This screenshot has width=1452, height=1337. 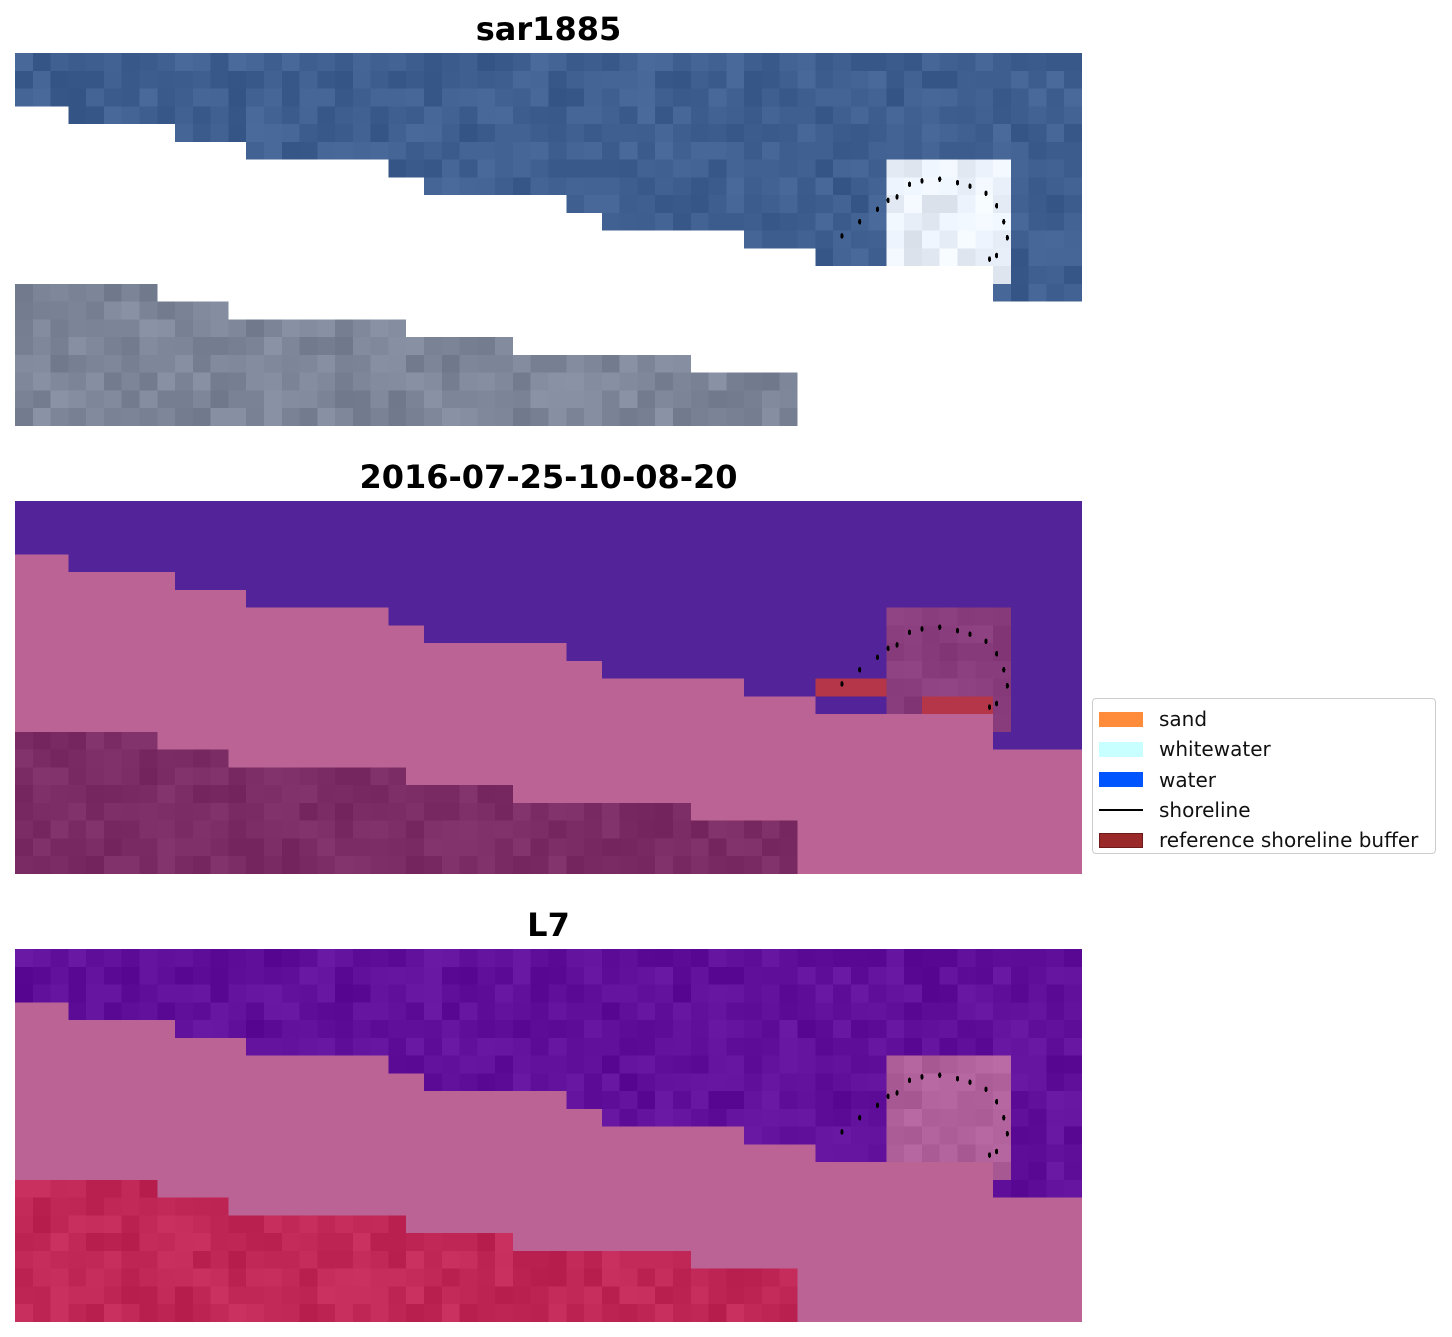 I want to click on legend-item-sand: sand, so click(x=1267, y=719).